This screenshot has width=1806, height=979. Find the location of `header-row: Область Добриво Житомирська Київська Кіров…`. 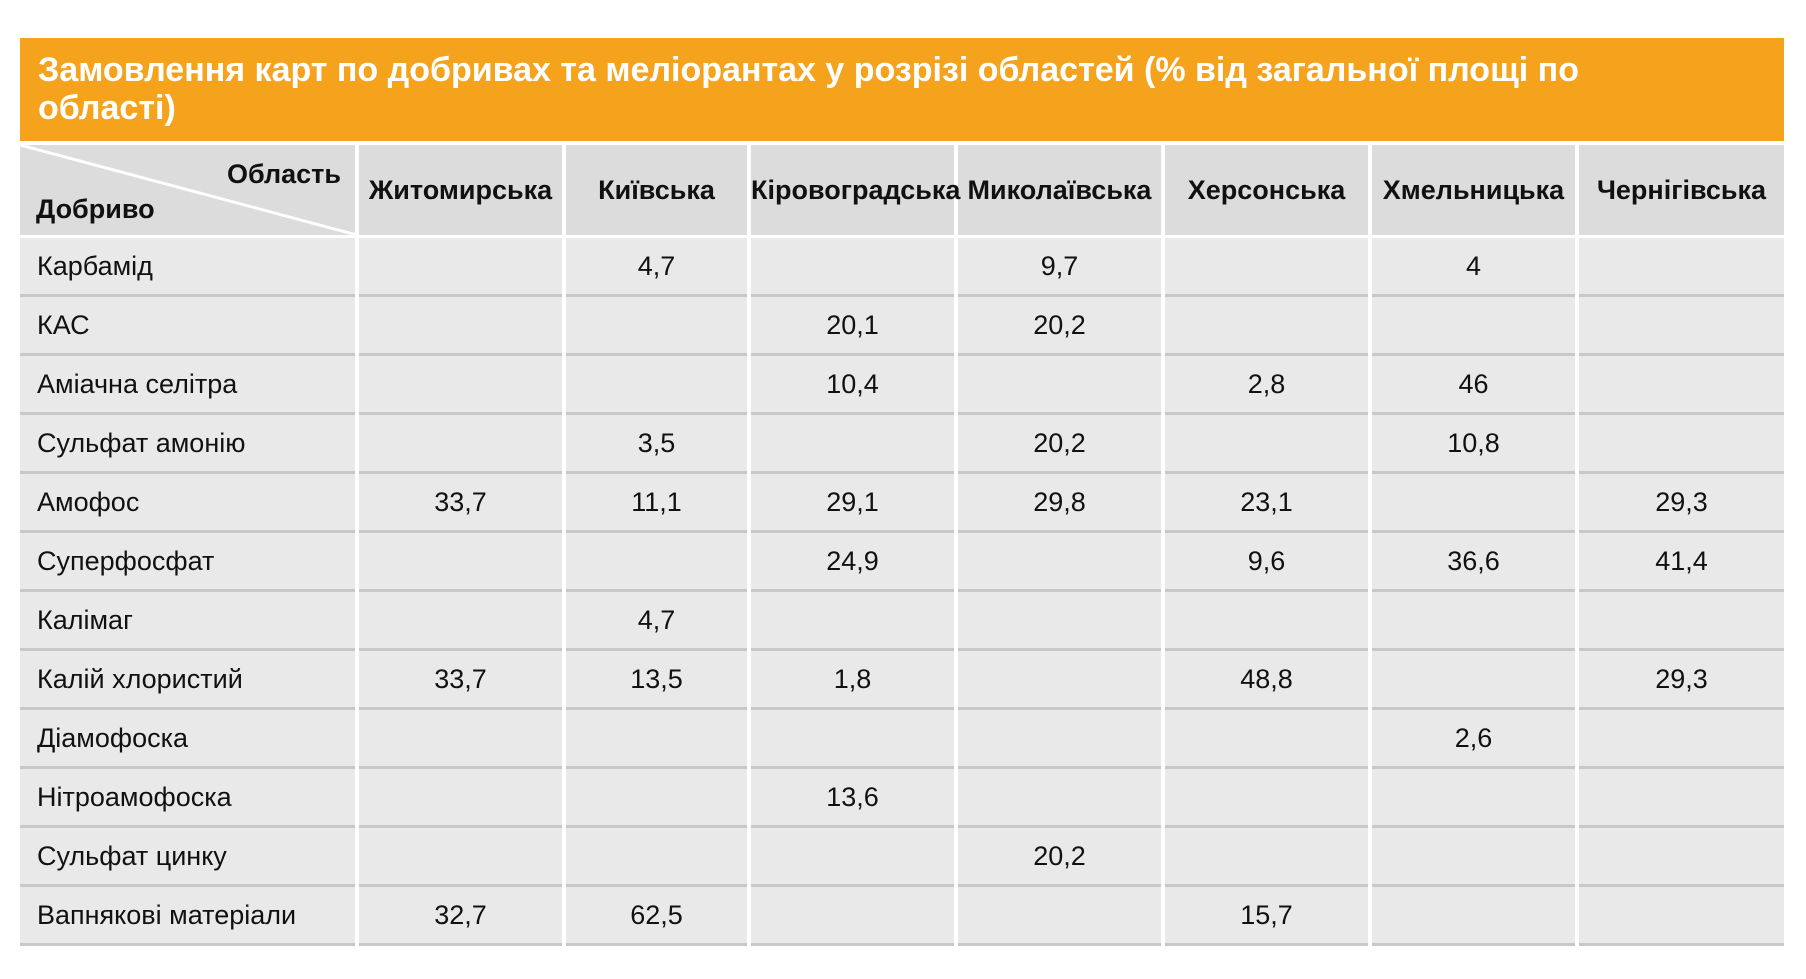

header-row: Область Добриво Житомирська Київська Кіров… is located at coordinates (902, 191).